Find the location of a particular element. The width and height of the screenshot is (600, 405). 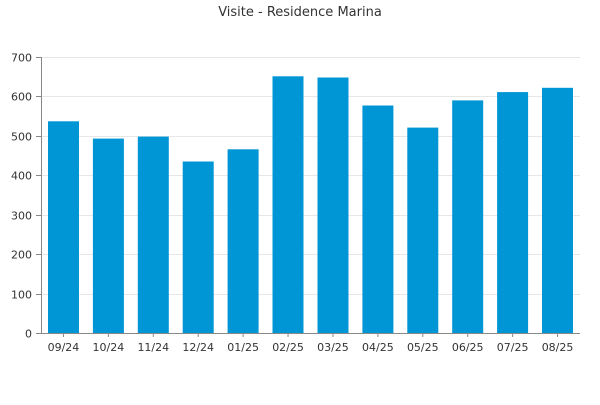

x-tick-label: 01/25 is located at coordinates (243, 347).